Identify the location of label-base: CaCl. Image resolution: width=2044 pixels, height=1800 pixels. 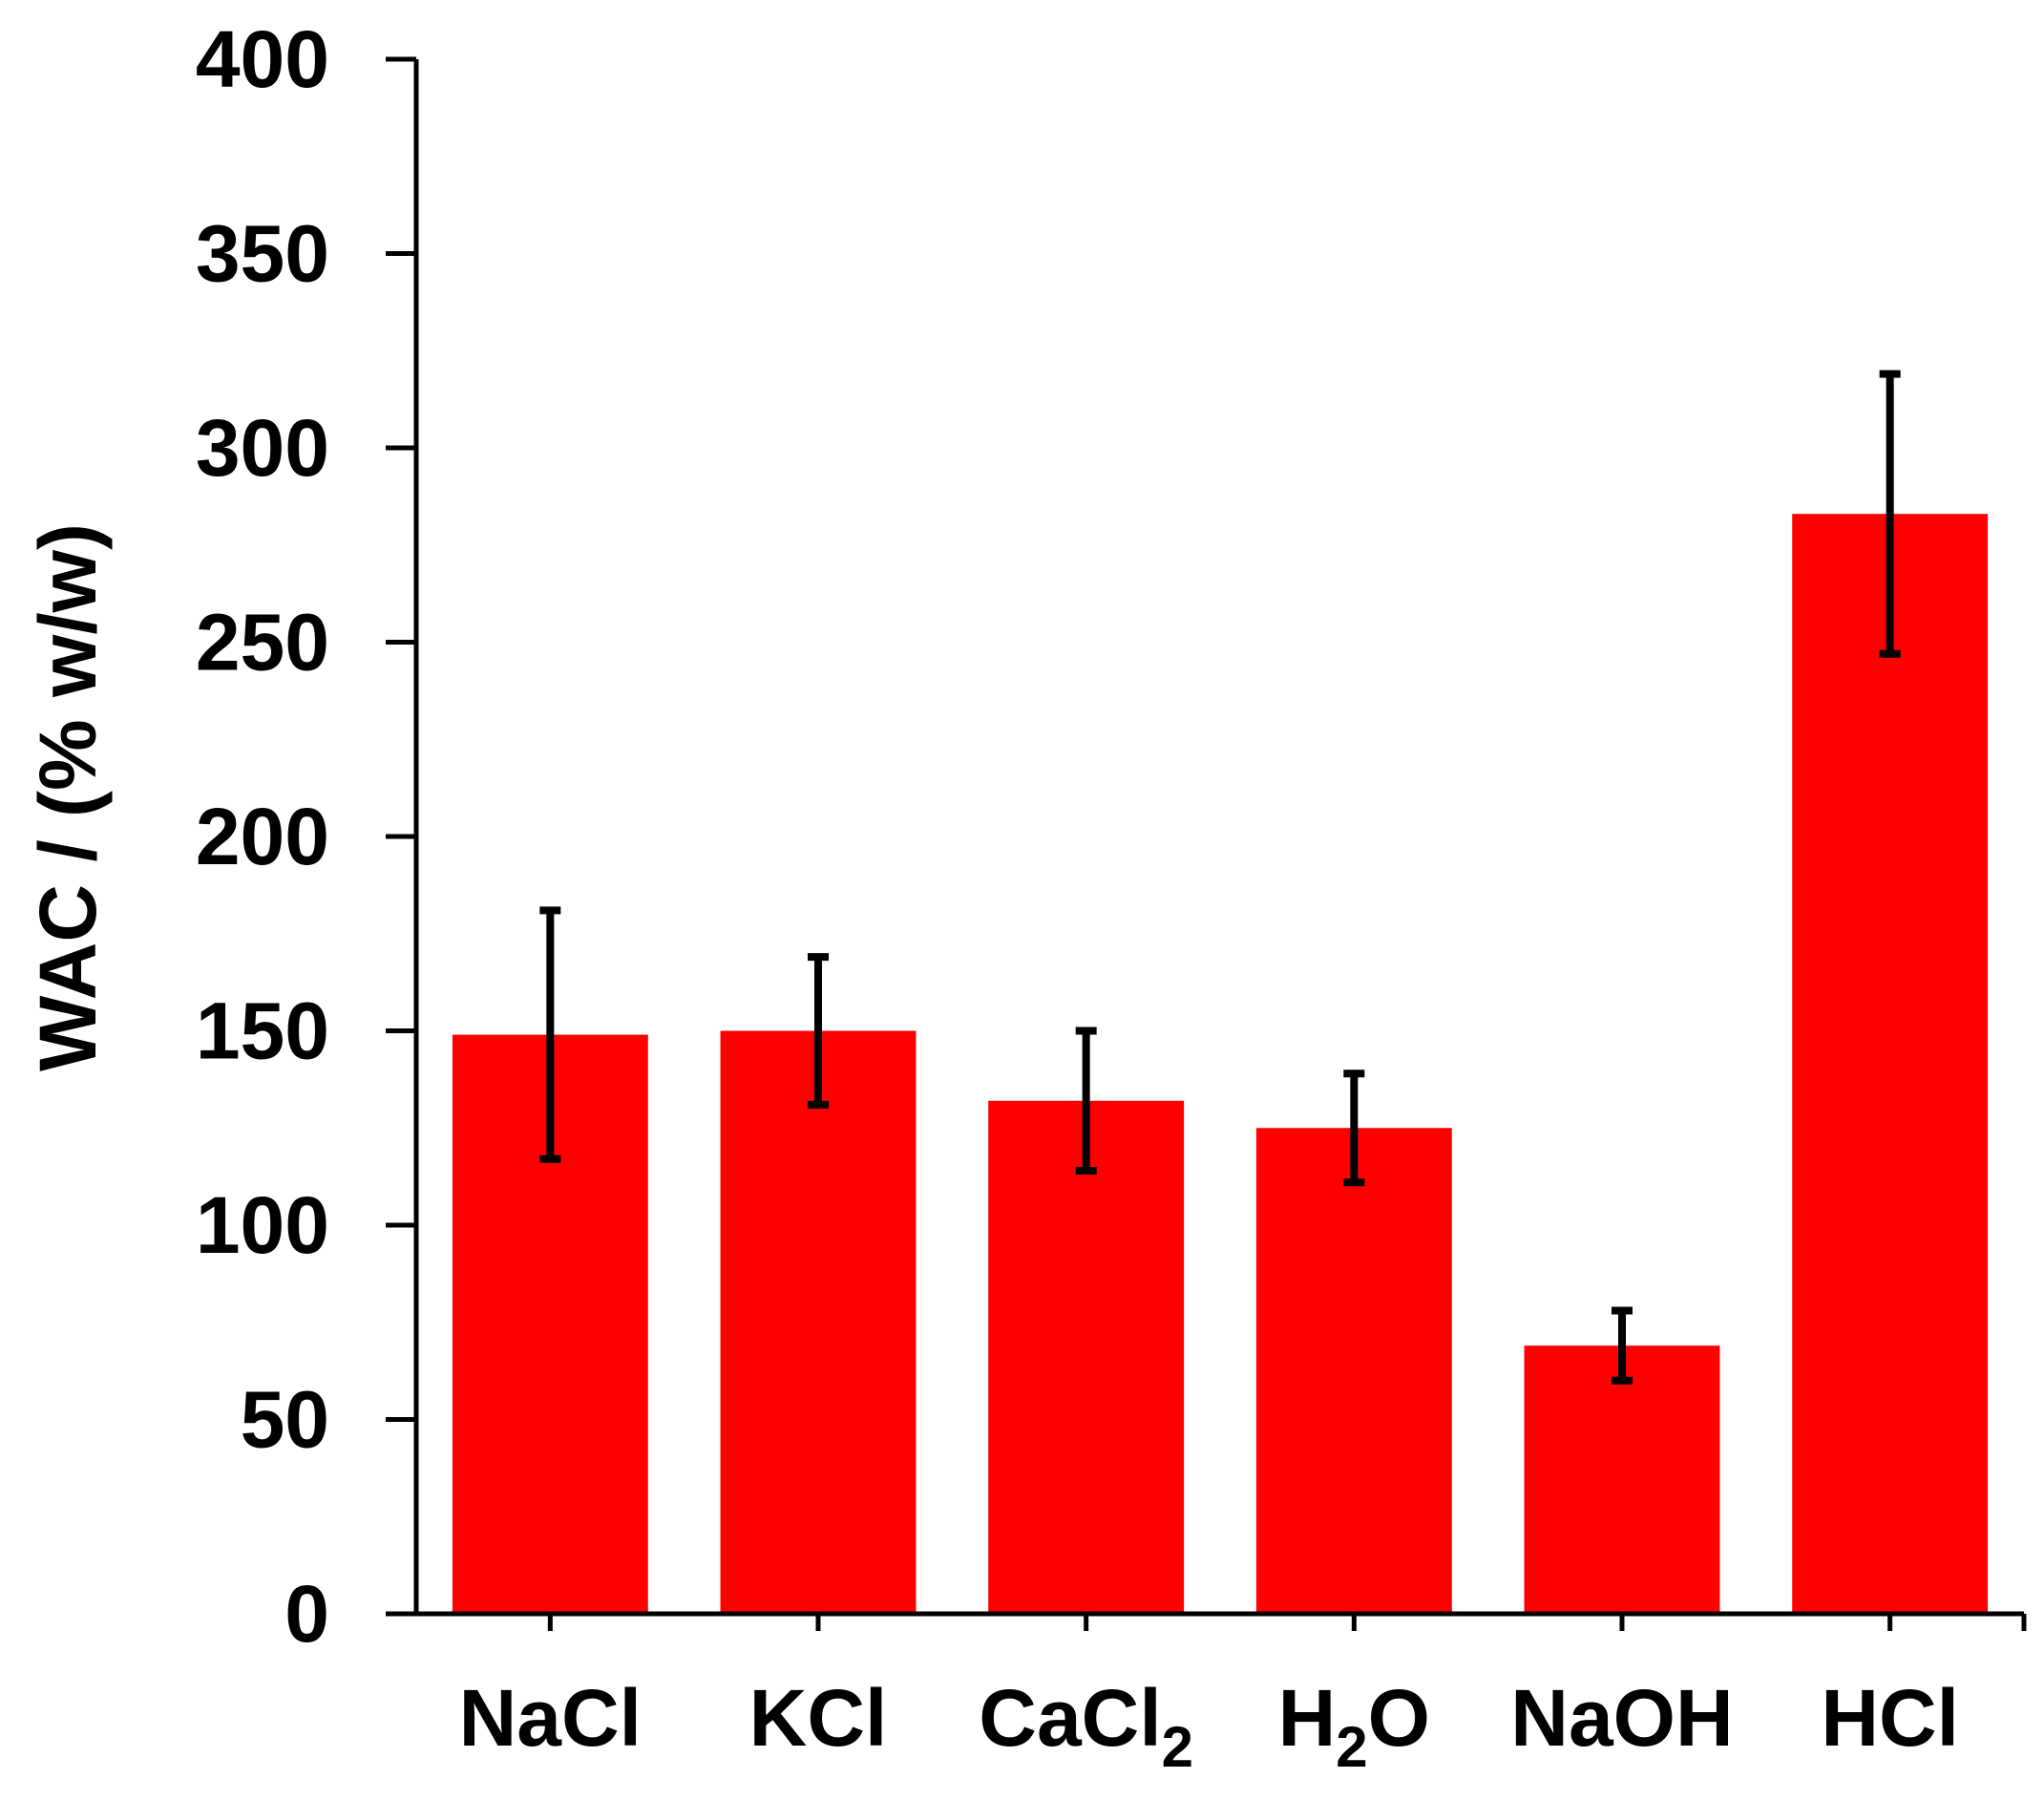
(1070, 1718).